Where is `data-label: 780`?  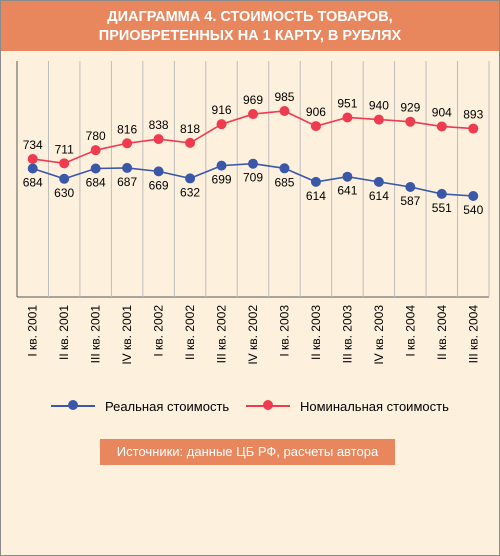 data-label: 780 is located at coordinates (96, 136).